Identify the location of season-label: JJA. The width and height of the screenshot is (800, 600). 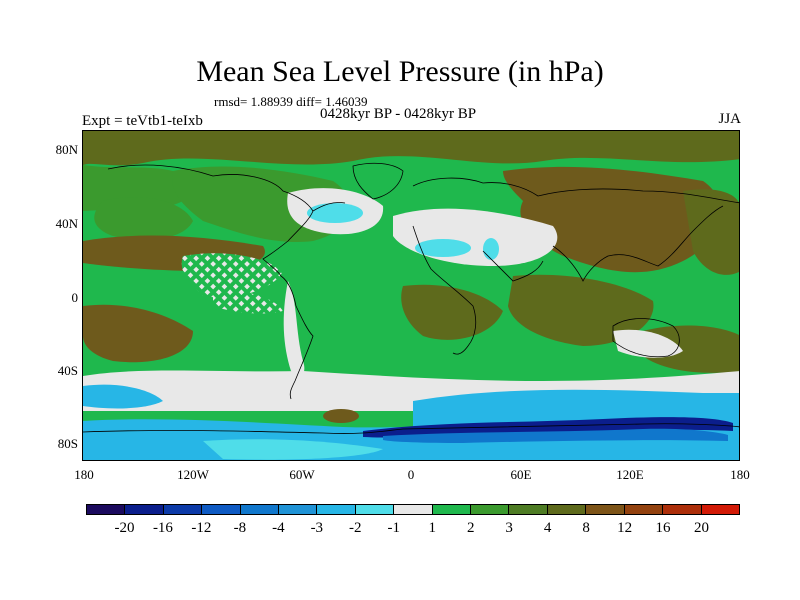
(729, 119).